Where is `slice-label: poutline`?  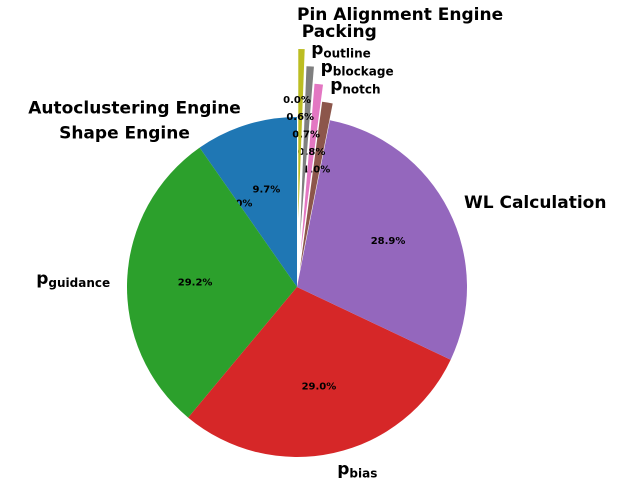 slice-label: poutline is located at coordinates (341, 49).